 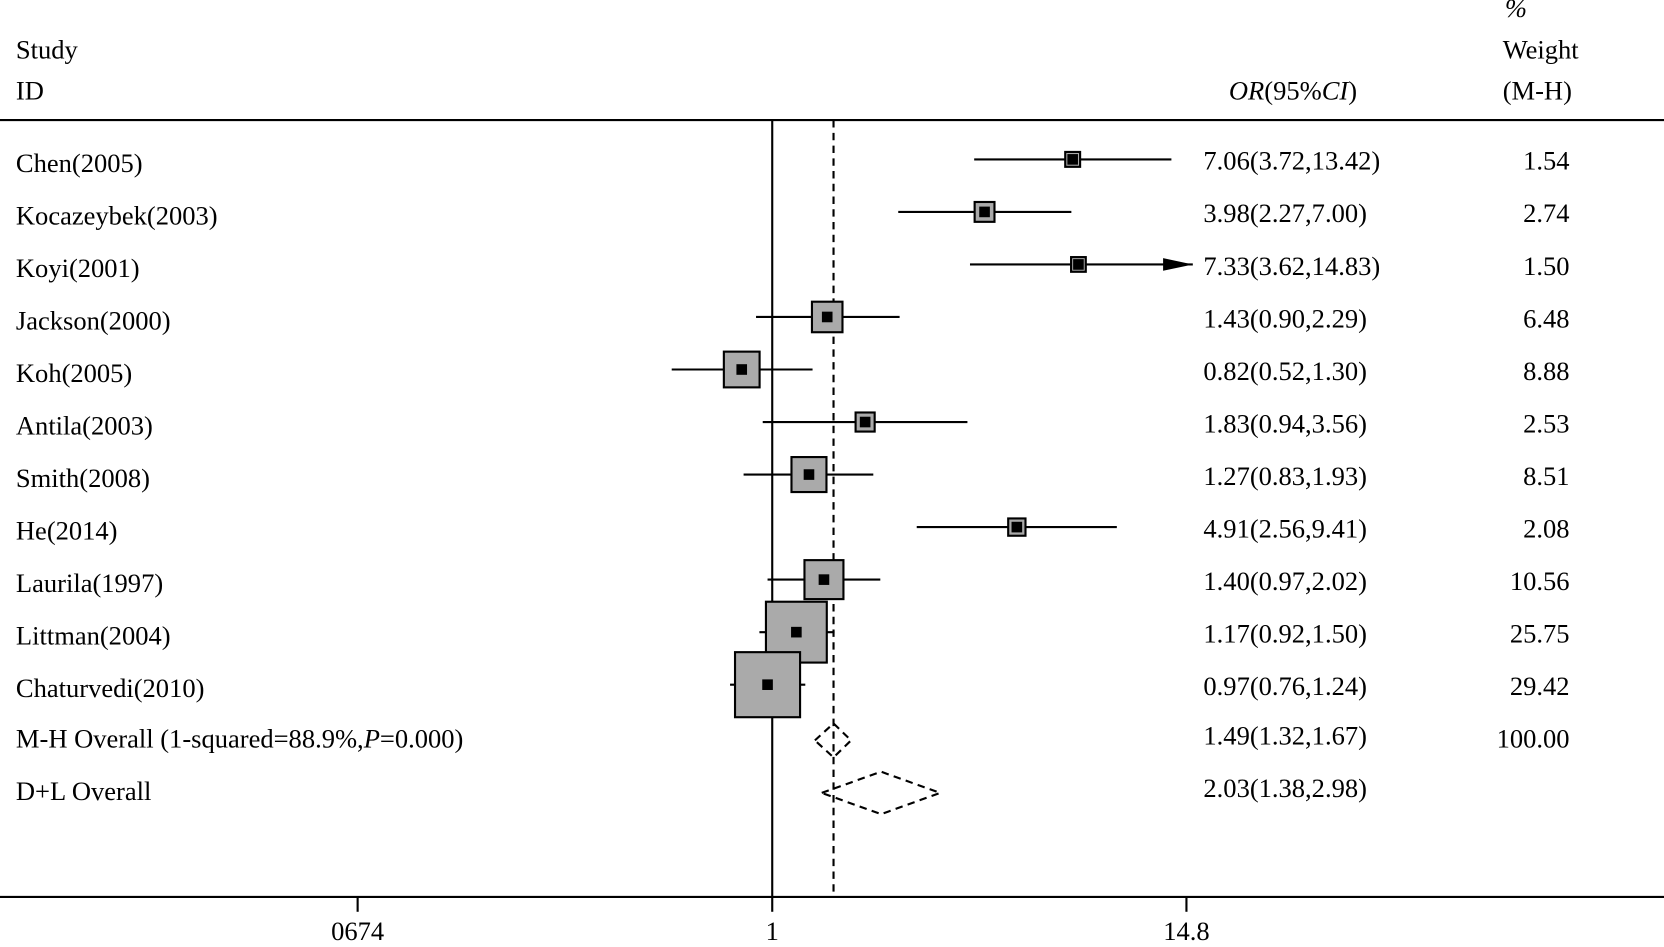 What do you see at coordinates (1516, 11) in the screenshot?
I see `header-pct: %` at bounding box center [1516, 11].